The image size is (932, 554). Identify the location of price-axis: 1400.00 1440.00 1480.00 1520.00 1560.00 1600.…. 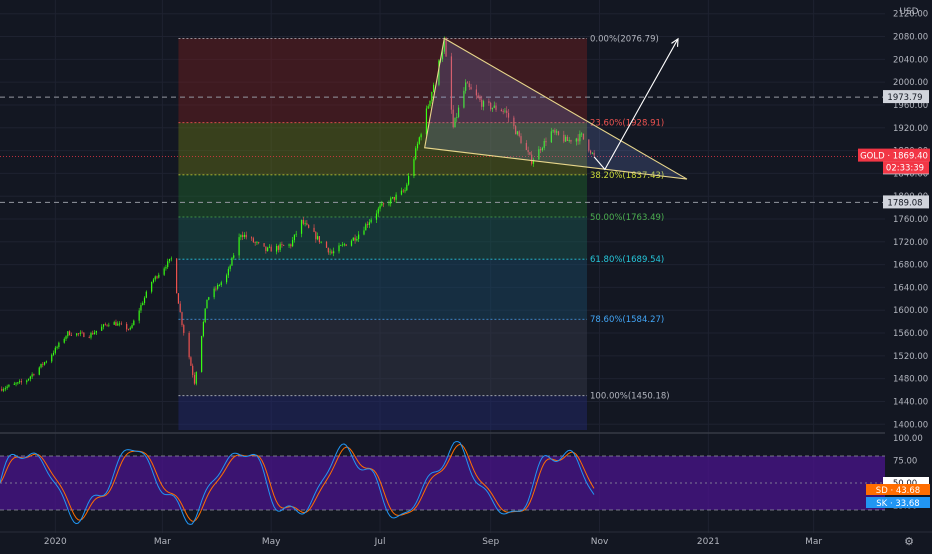
(895, 275).